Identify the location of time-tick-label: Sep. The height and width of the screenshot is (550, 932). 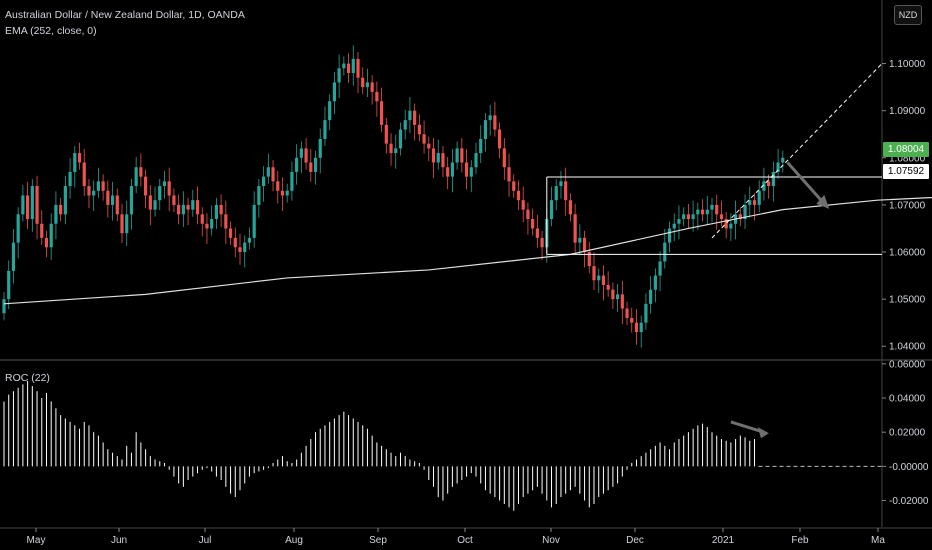
(378, 540).